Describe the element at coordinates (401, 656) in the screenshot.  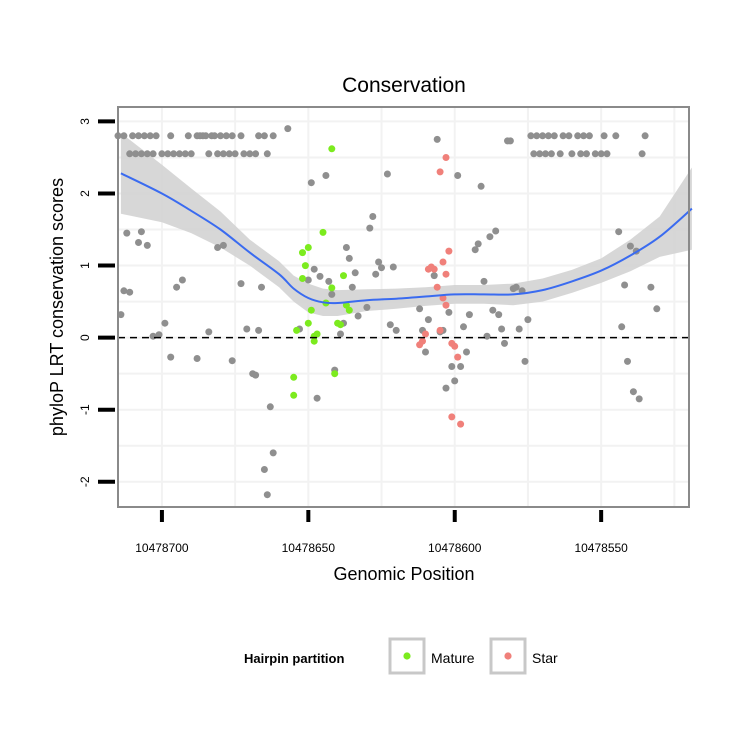
I see `legend: Hairpin partition Mature Star` at that location.